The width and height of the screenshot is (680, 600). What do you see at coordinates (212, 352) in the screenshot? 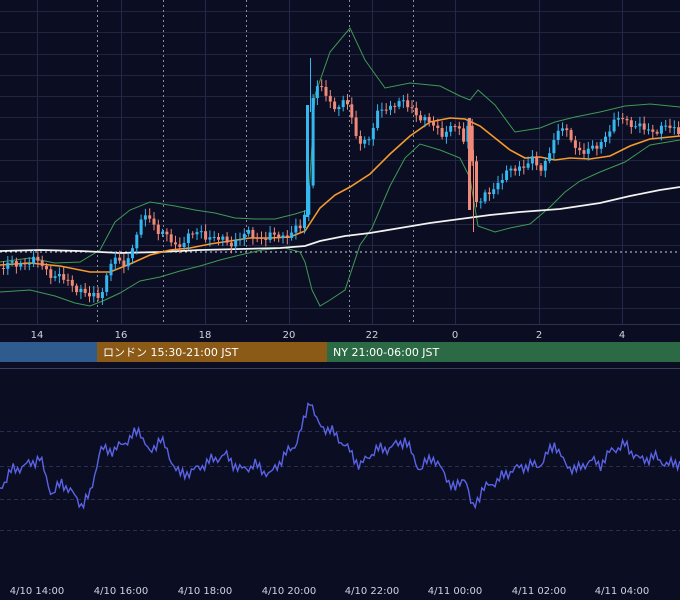
I see `session-london-block` at bounding box center [212, 352].